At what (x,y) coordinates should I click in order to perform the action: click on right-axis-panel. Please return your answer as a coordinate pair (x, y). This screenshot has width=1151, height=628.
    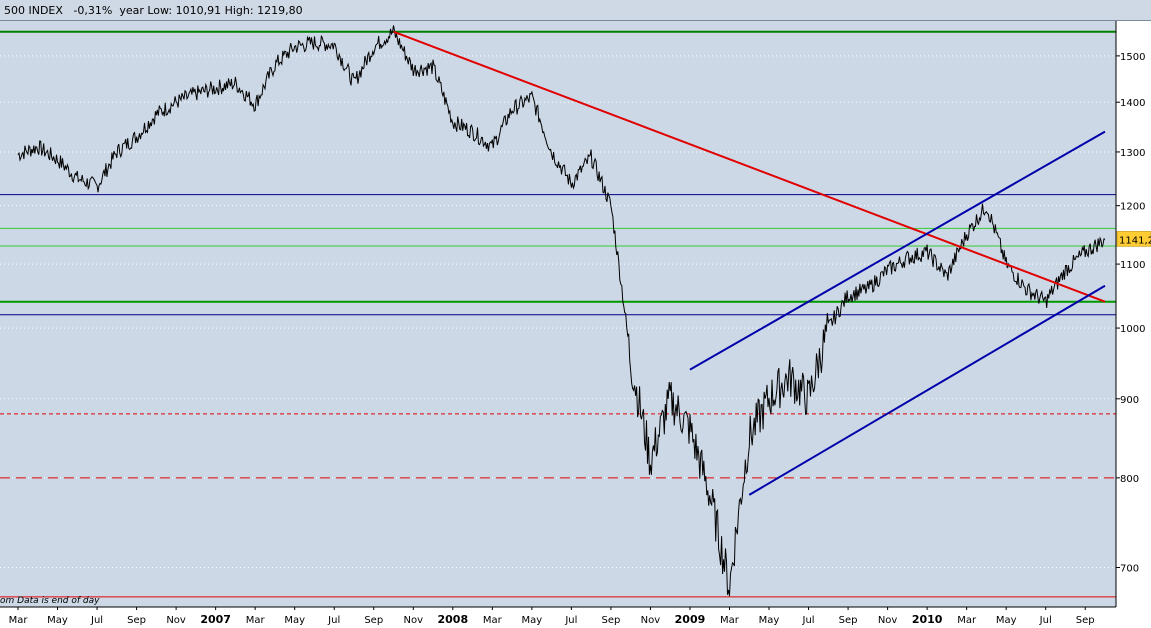
    Looking at the image, I should click on (1133, 314).